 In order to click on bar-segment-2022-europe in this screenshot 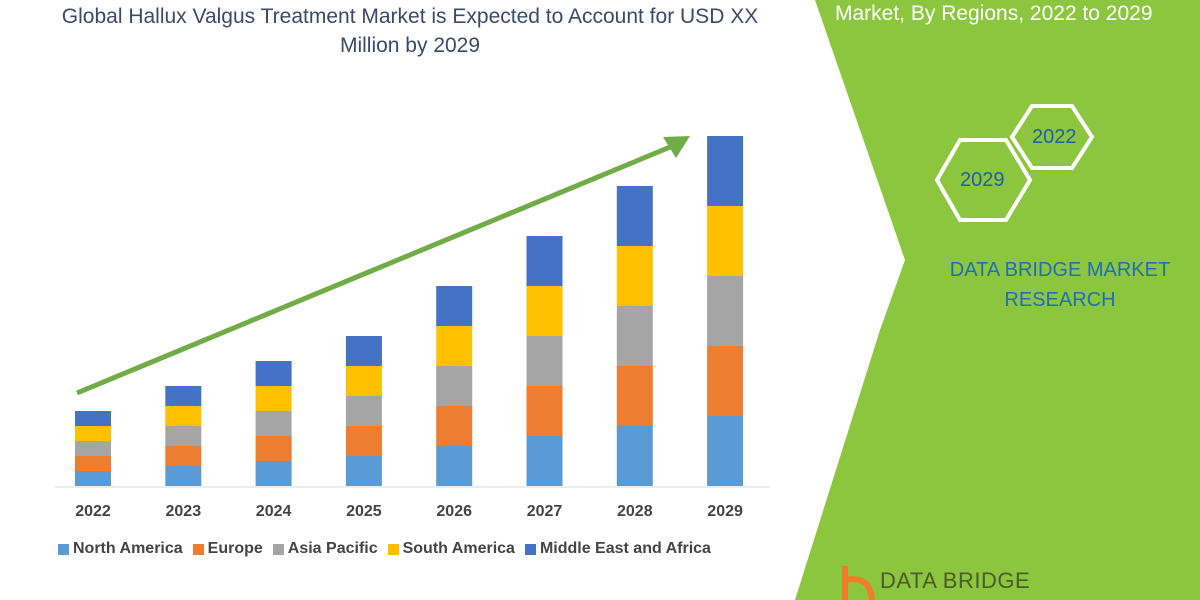, I will do `click(93, 463)`.